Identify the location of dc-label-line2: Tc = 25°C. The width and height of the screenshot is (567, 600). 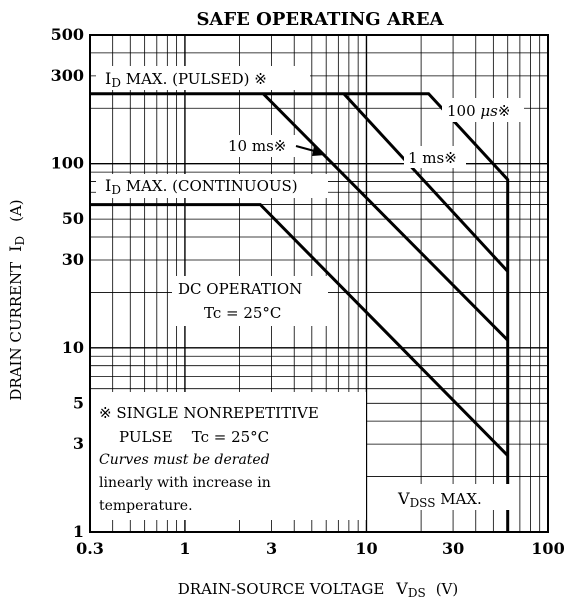
(242, 313).